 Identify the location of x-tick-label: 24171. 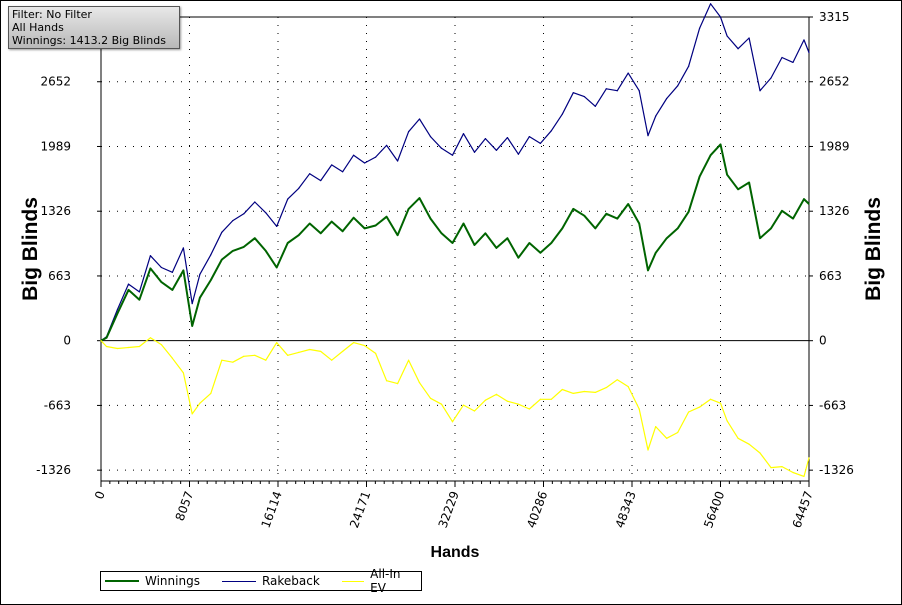
(360, 509).